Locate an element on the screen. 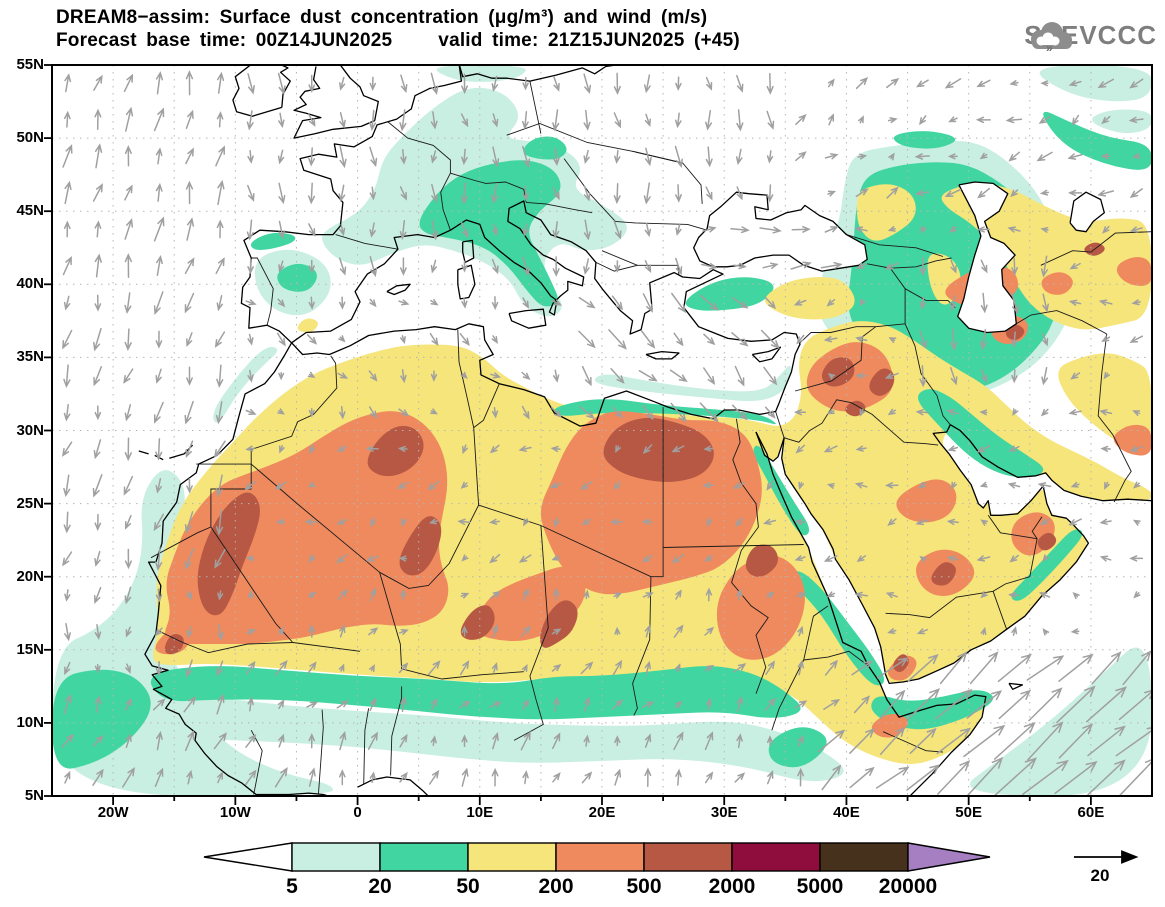 This screenshot has width=1165, height=907. forecast-base-time: Forecast base time: 00Z14JUN2025 is located at coordinates (224, 40).